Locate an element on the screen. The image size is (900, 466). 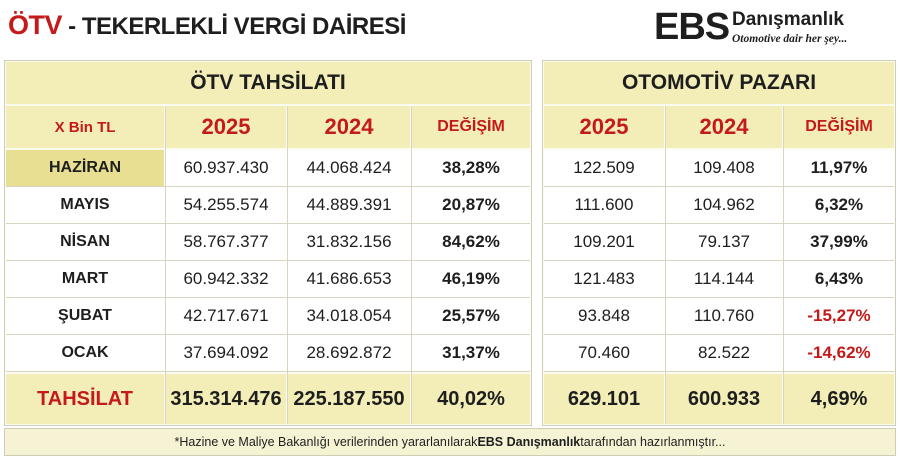
tax-col-2025: 2025 is located at coordinates (226, 127).